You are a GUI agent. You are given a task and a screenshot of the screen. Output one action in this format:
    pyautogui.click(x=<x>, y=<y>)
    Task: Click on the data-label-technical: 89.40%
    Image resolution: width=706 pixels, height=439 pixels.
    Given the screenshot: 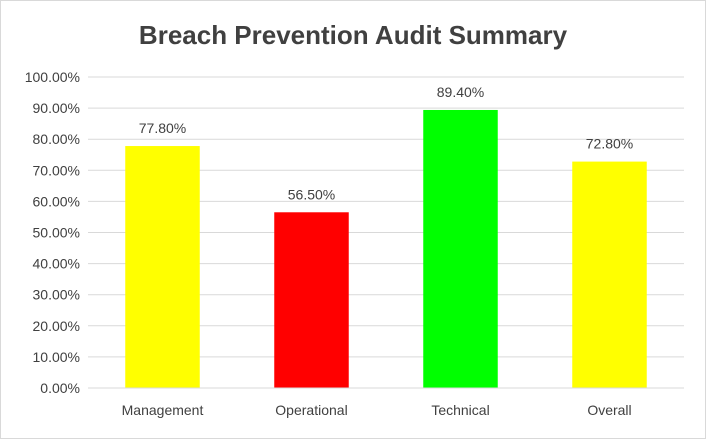 What is the action you would take?
    pyautogui.click(x=460, y=92)
    